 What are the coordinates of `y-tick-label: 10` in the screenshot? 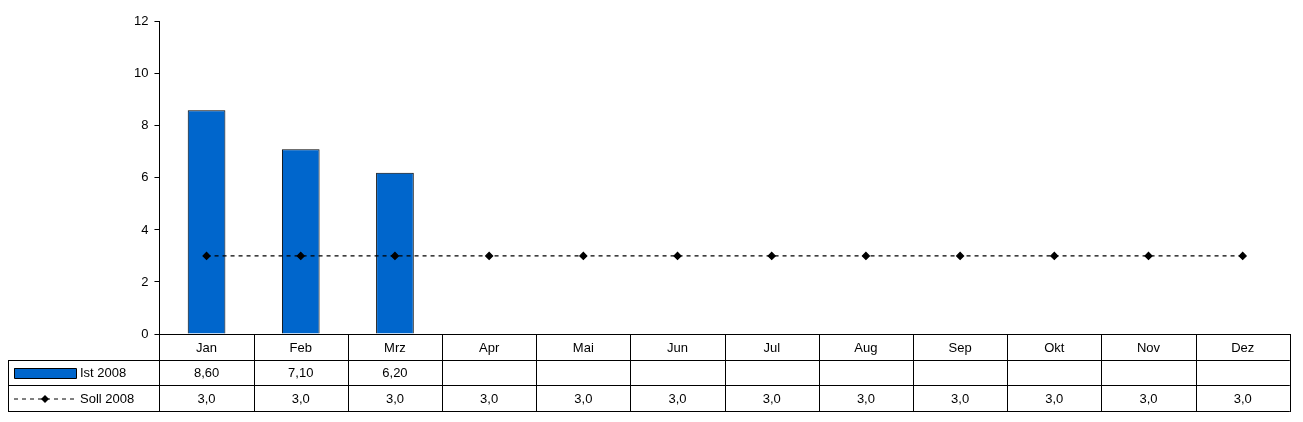 It's located at (141, 73).